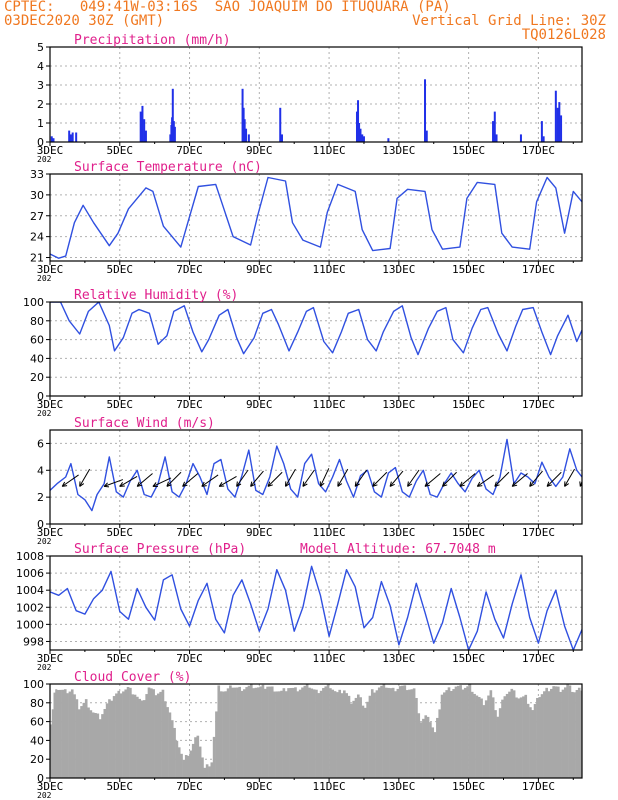 This screenshot has width=618, height=800. I want to click on y-tick-label: 100, so click(33, 302).